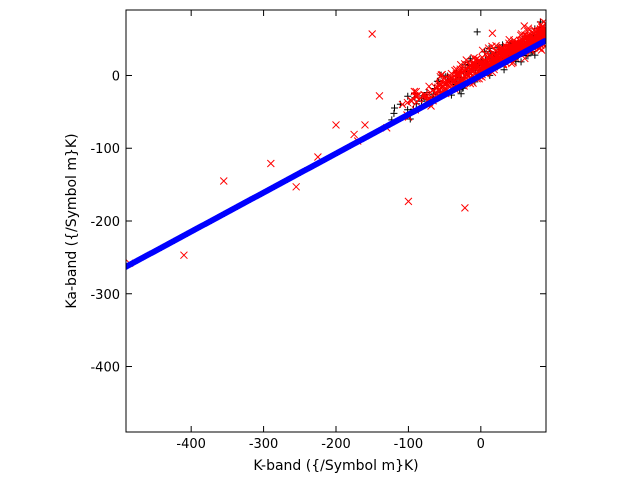 The image size is (640, 480). What do you see at coordinates (105, 295) in the screenshot?
I see `y-tick-label: -300` at bounding box center [105, 295].